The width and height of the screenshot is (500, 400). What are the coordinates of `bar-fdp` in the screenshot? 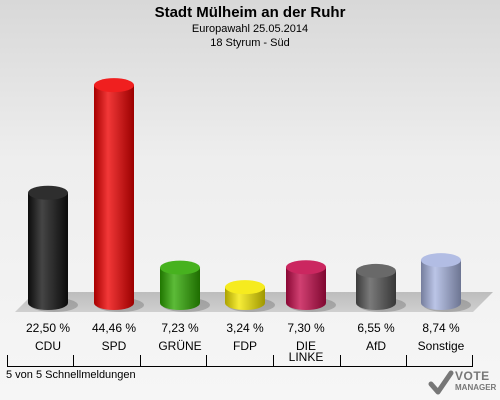 It's located at (250, 296).